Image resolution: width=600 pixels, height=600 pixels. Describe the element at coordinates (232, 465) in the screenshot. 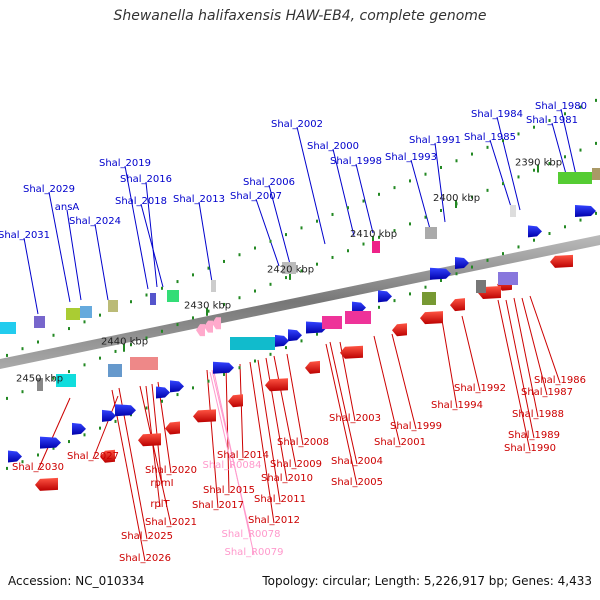

I see `gene-label: Shal_R0084` at that location.